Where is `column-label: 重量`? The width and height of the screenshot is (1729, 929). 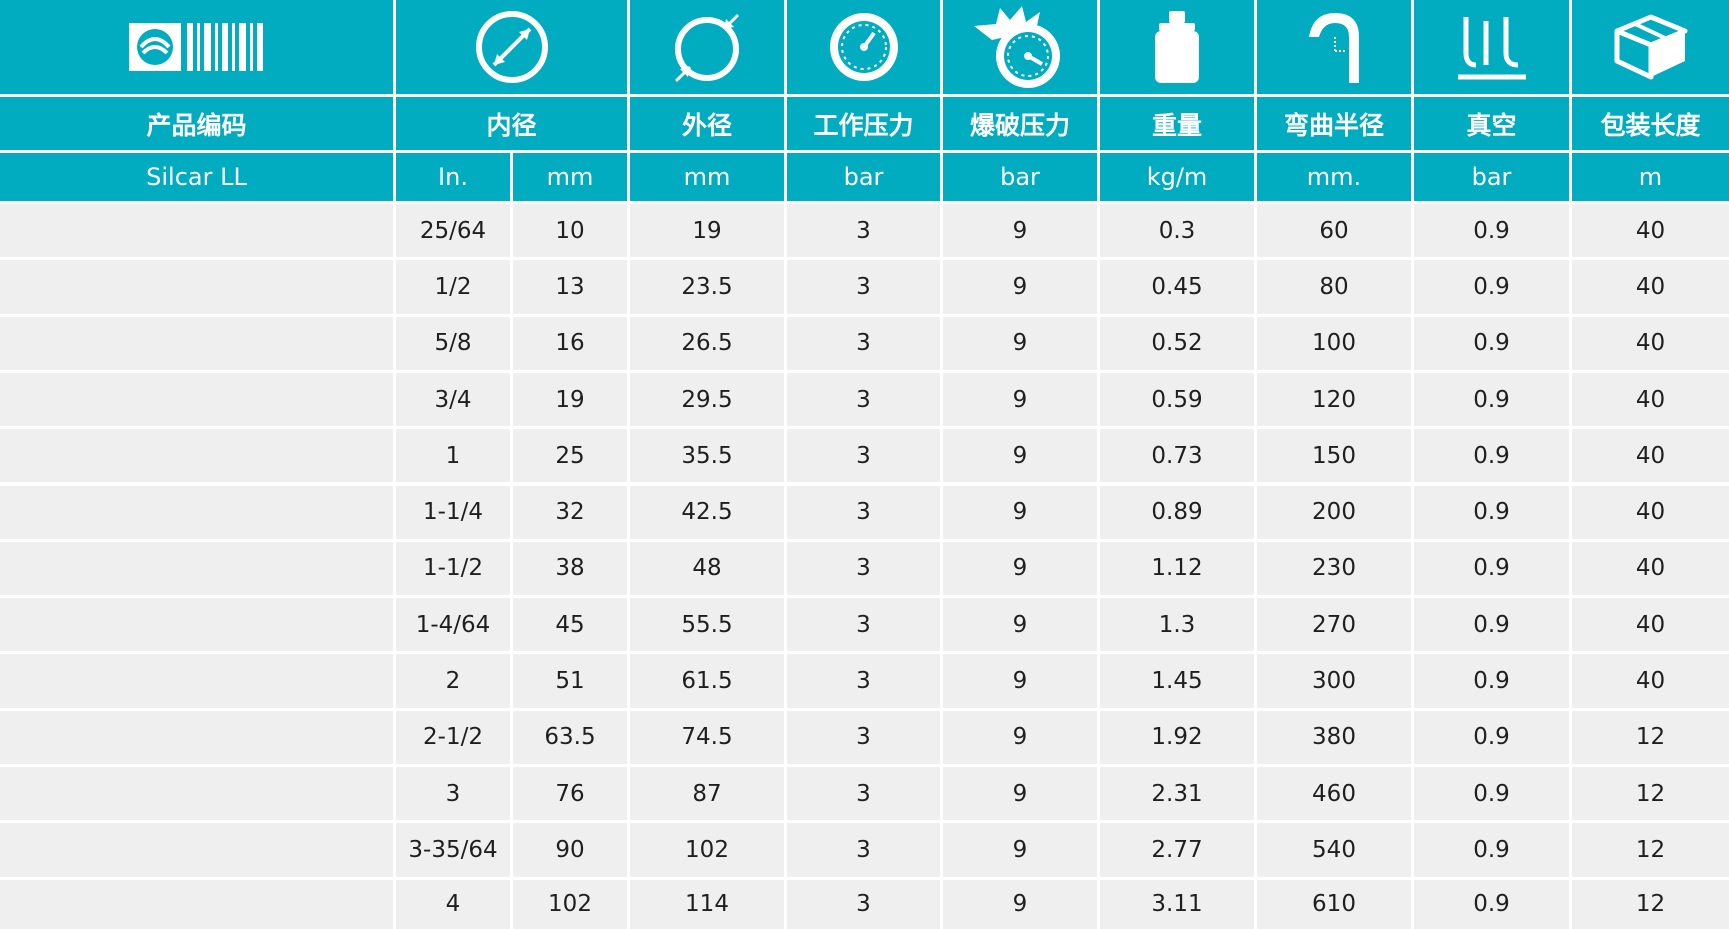 column-label: 重量 is located at coordinates (1177, 123).